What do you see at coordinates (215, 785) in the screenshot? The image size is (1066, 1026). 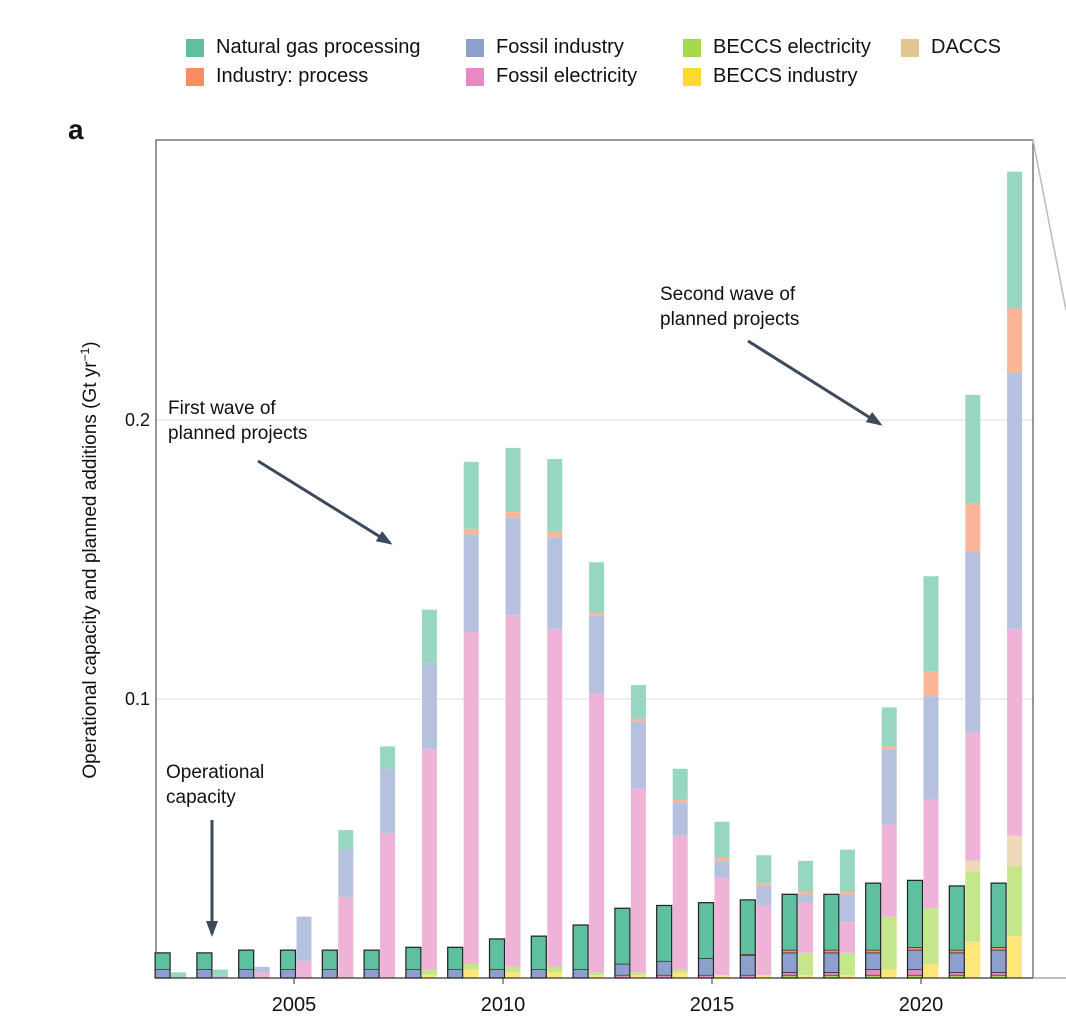 I see `annotation-operational: Operational capacity` at bounding box center [215, 785].